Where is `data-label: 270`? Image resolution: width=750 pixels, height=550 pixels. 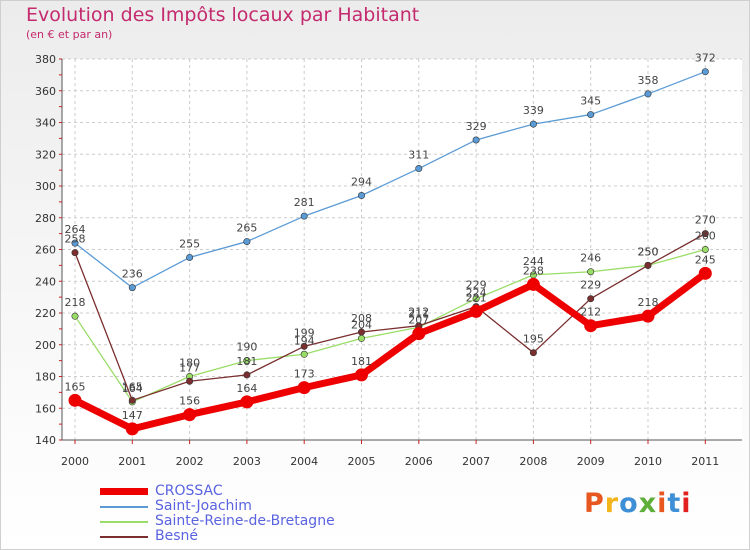
data-label: 270 is located at coordinates (705, 220).